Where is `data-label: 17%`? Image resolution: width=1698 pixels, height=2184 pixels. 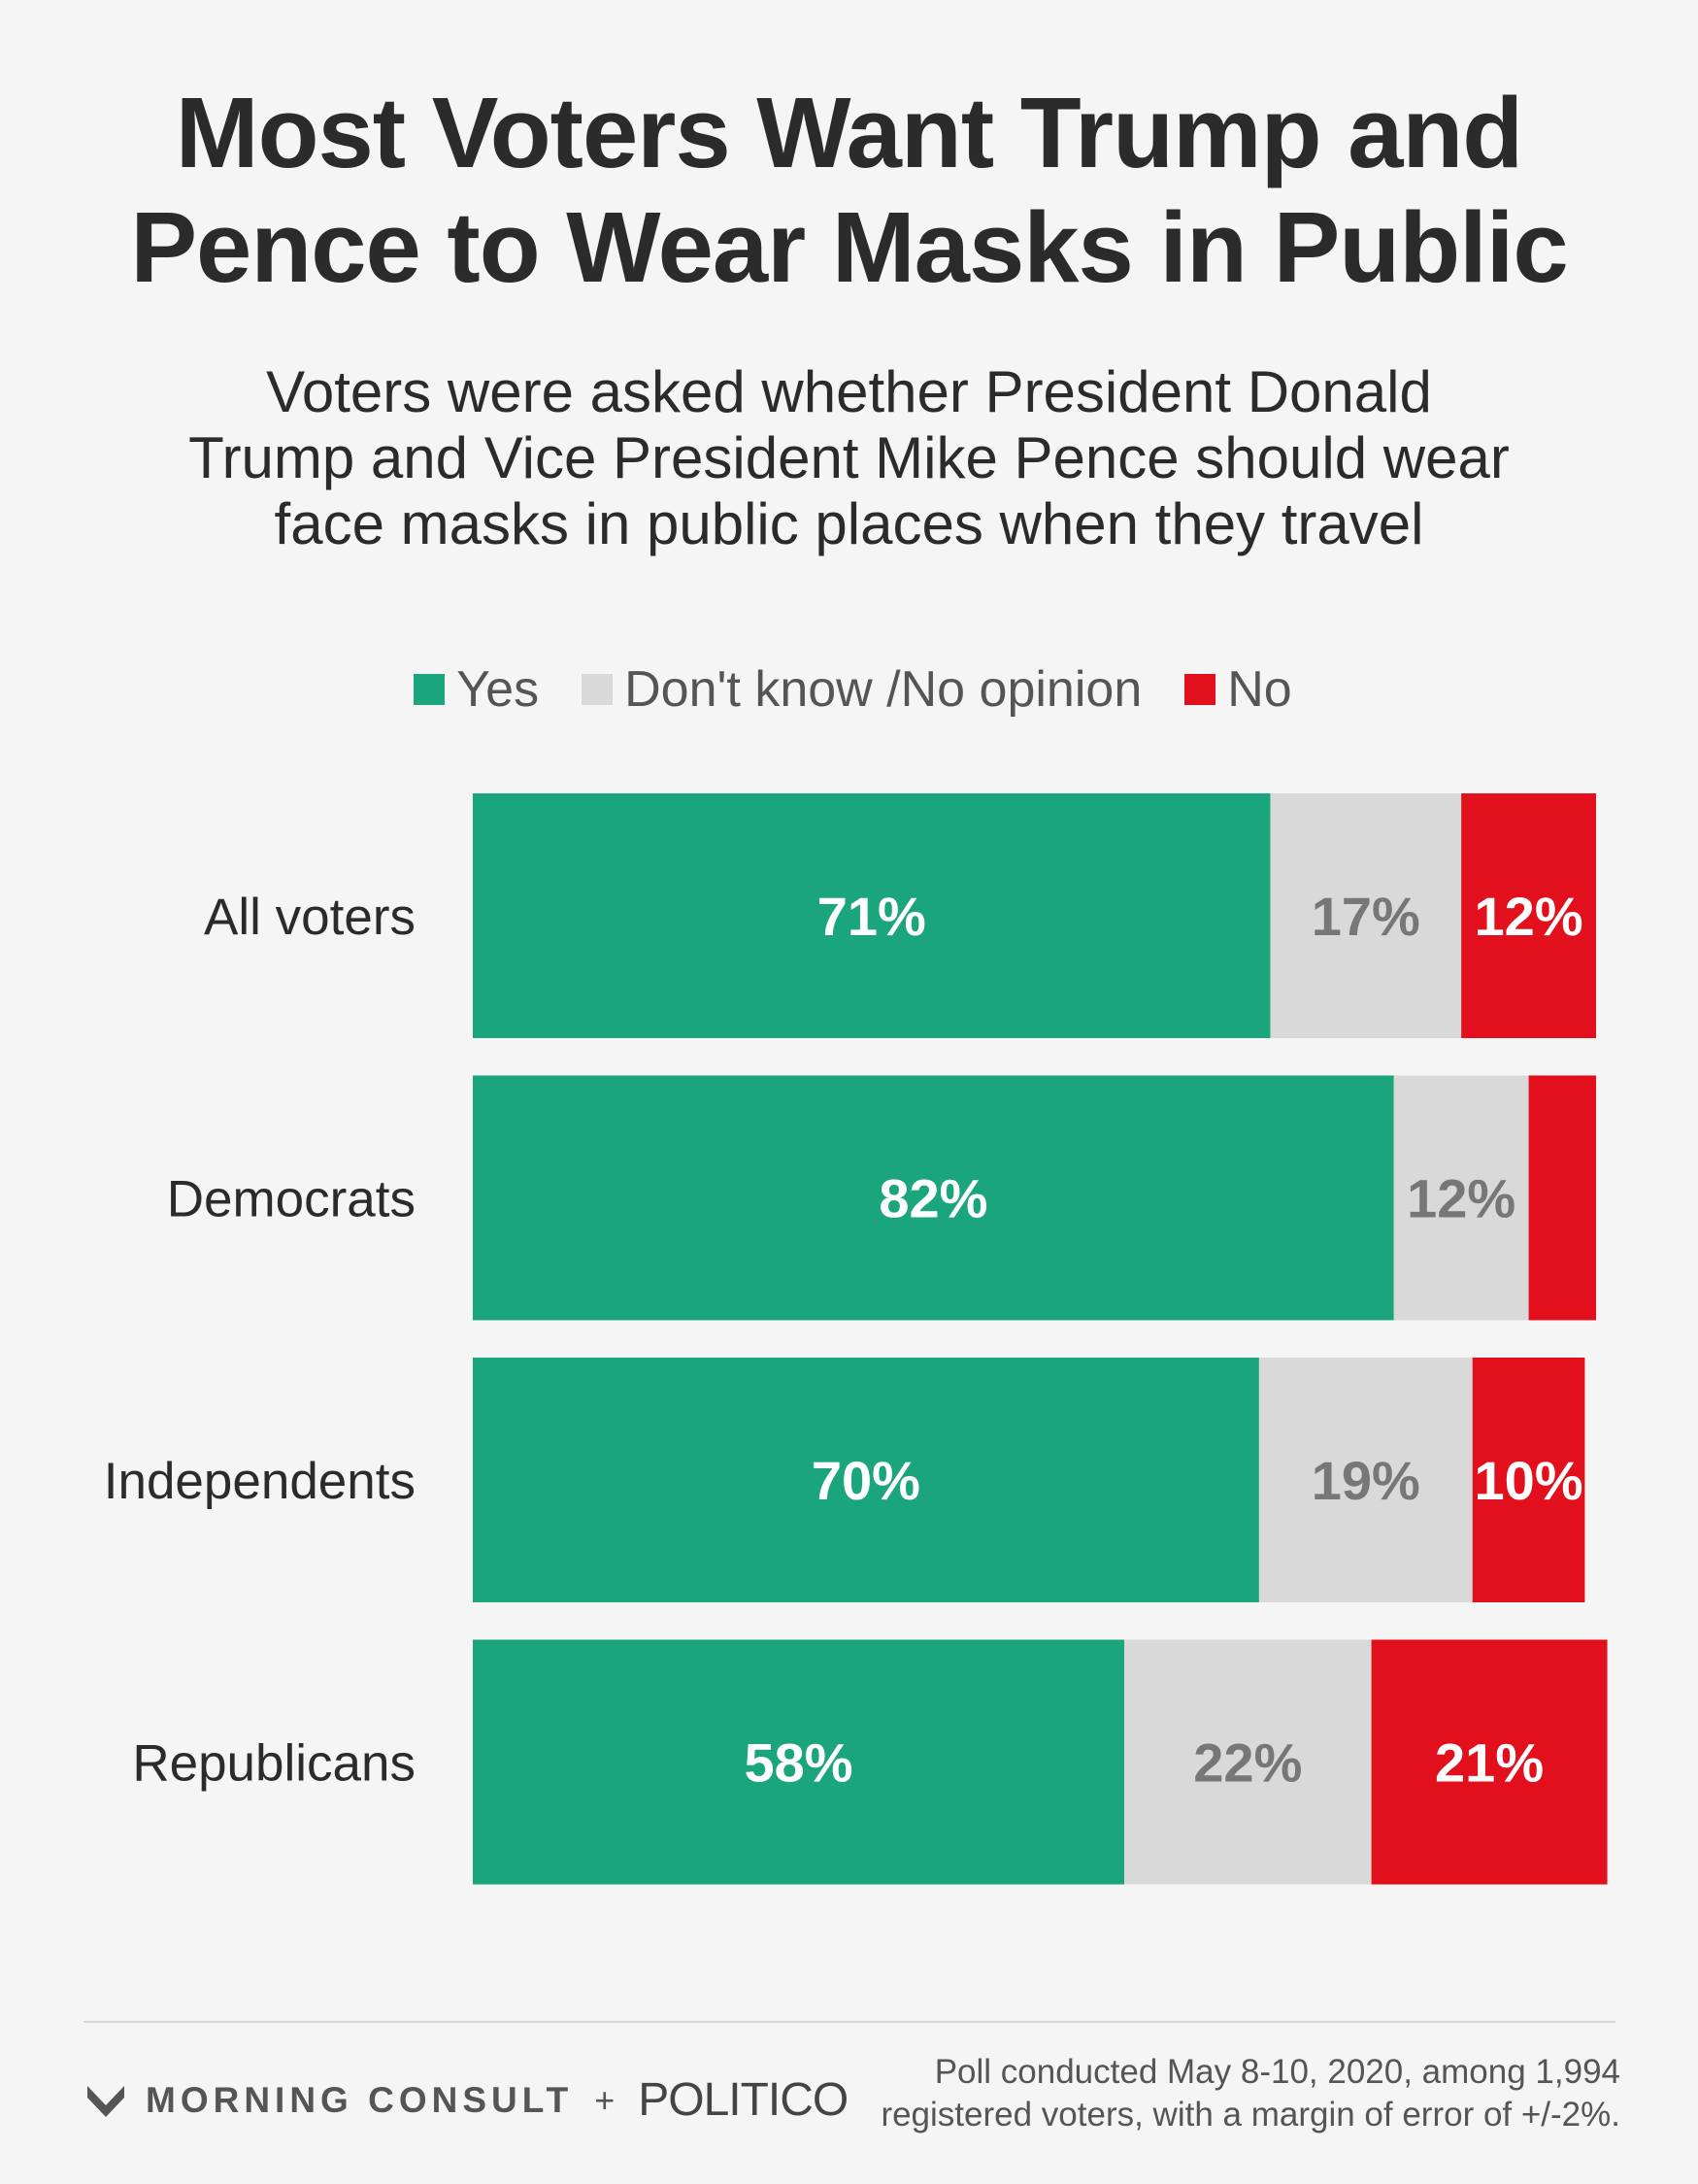 data-label: 17% is located at coordinates (1366, 916).